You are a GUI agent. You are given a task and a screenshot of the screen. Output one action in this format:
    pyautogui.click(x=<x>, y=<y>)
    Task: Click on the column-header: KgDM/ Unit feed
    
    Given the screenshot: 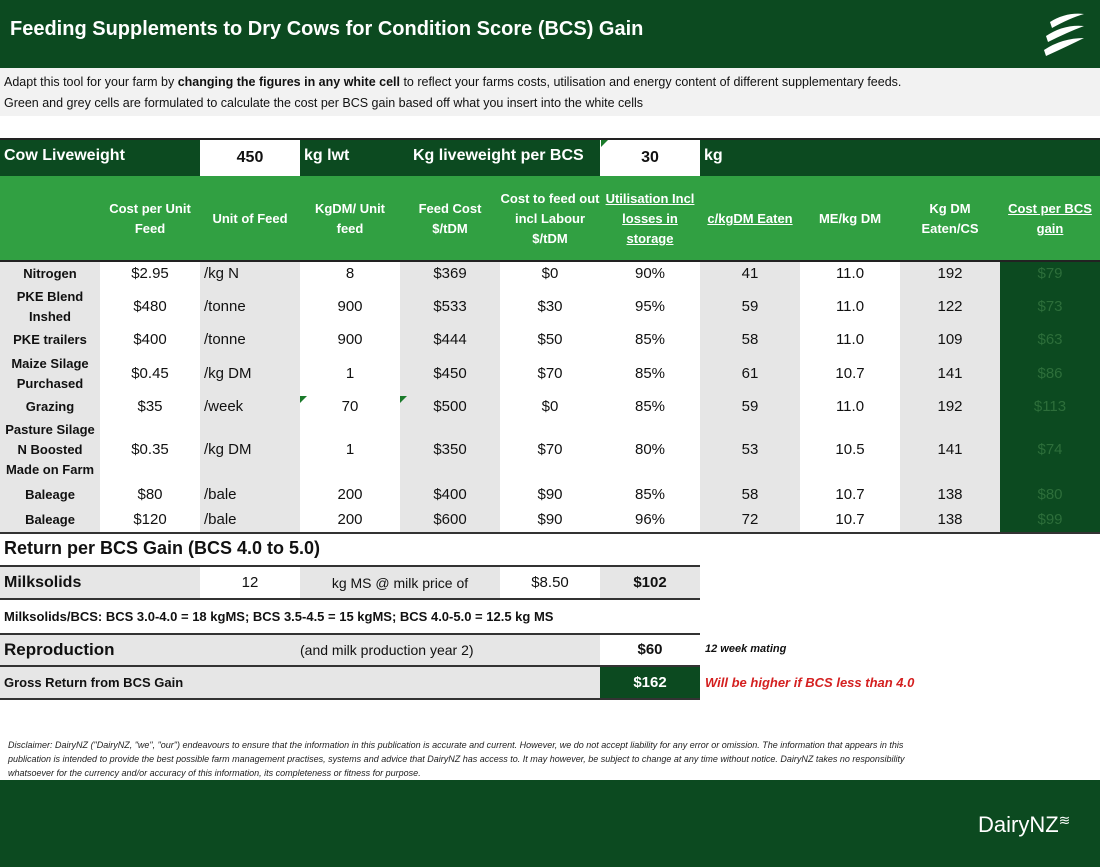 What is the action you would take?
    pyautogui.click(x=350, y=218)
    